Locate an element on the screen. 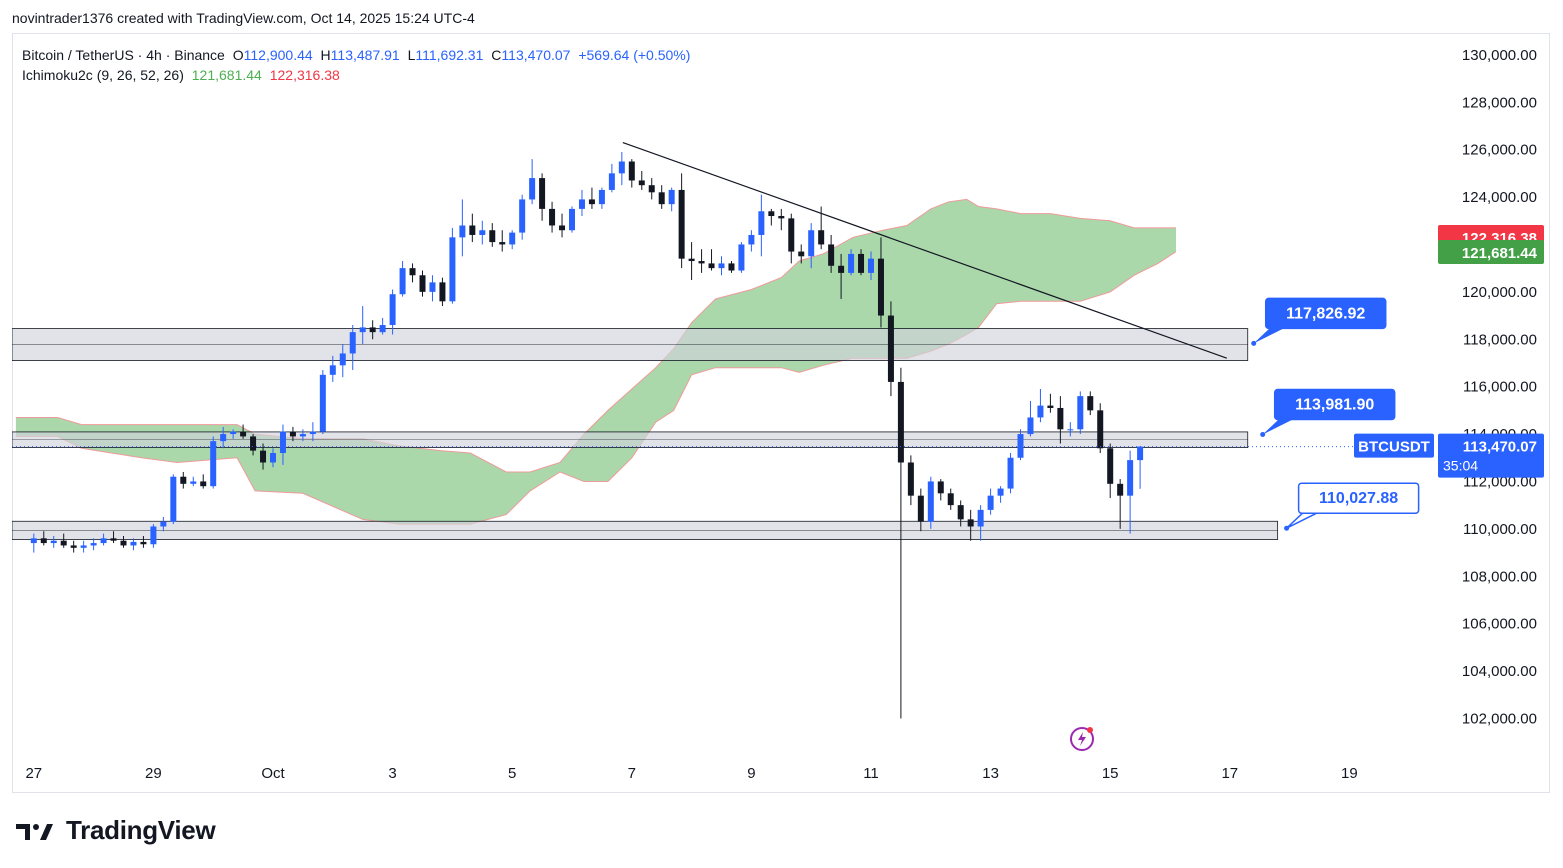  indicator-value-1: 121,681.44 is located at coordinates (226, 75).